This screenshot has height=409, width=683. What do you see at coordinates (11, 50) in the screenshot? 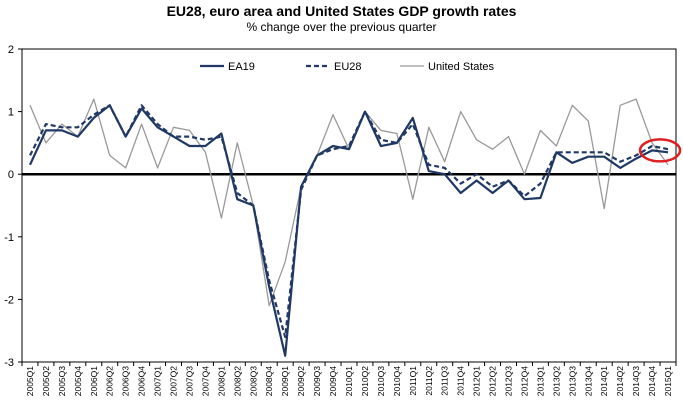
I see `y-tick-label: 2` at bounding box center [11, 50].